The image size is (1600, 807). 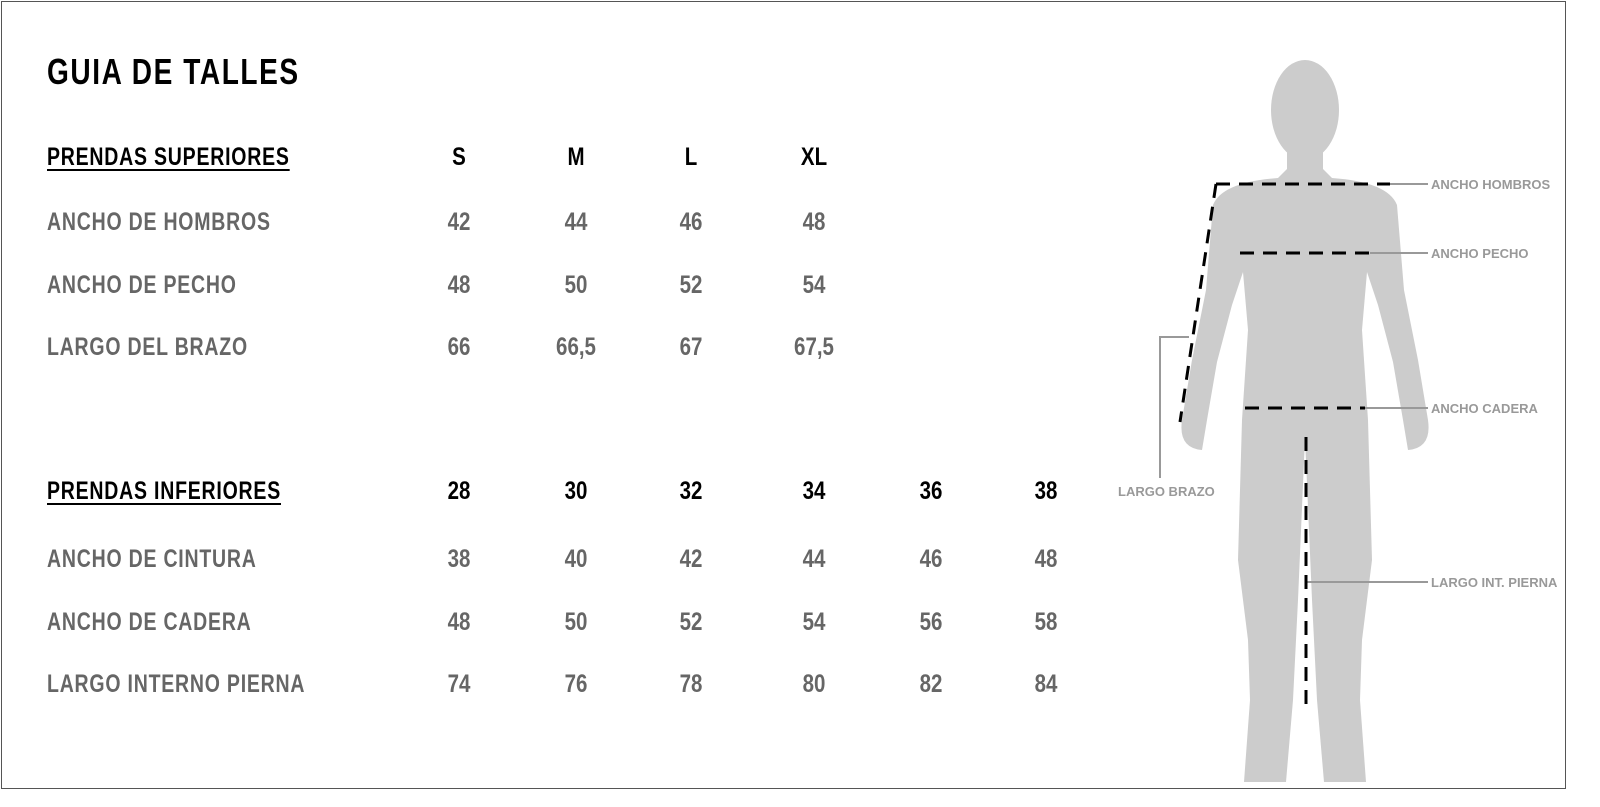 I want to click on size-value: 40, so click(x=576, y=559).